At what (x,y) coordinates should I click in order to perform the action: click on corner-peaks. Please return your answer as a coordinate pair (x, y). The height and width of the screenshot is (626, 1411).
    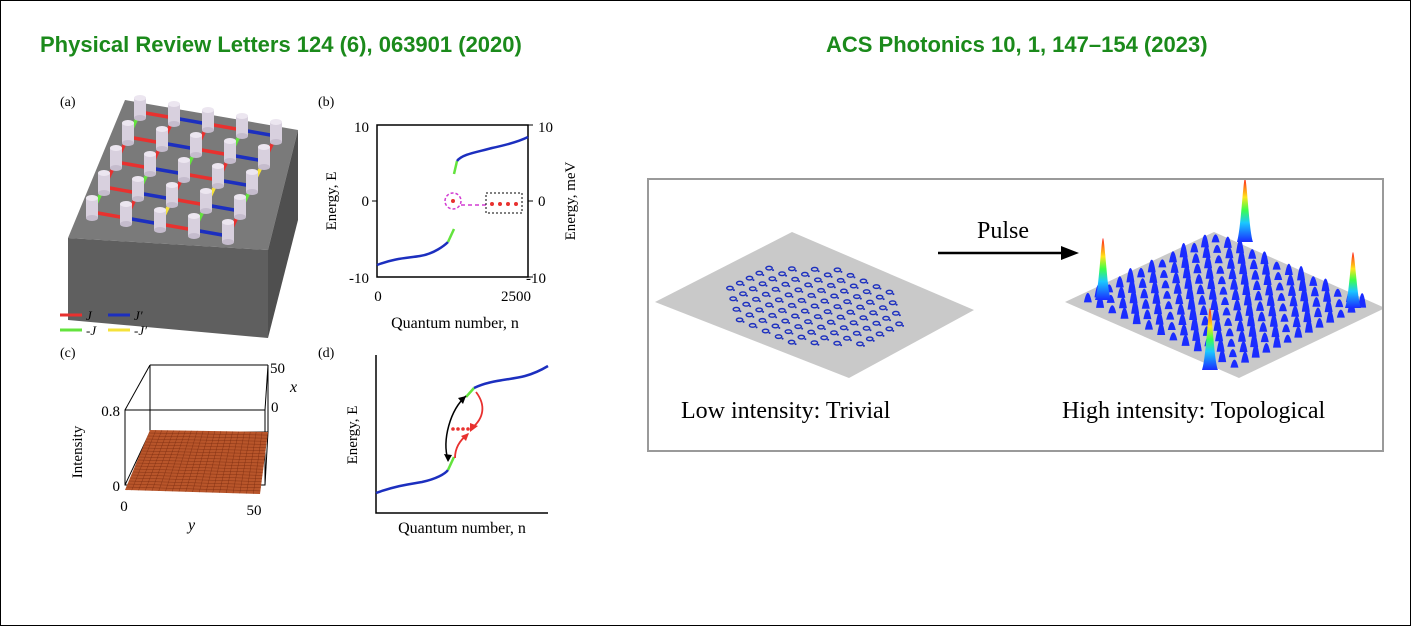
    Looking at the image, I should click on (1228, 274).